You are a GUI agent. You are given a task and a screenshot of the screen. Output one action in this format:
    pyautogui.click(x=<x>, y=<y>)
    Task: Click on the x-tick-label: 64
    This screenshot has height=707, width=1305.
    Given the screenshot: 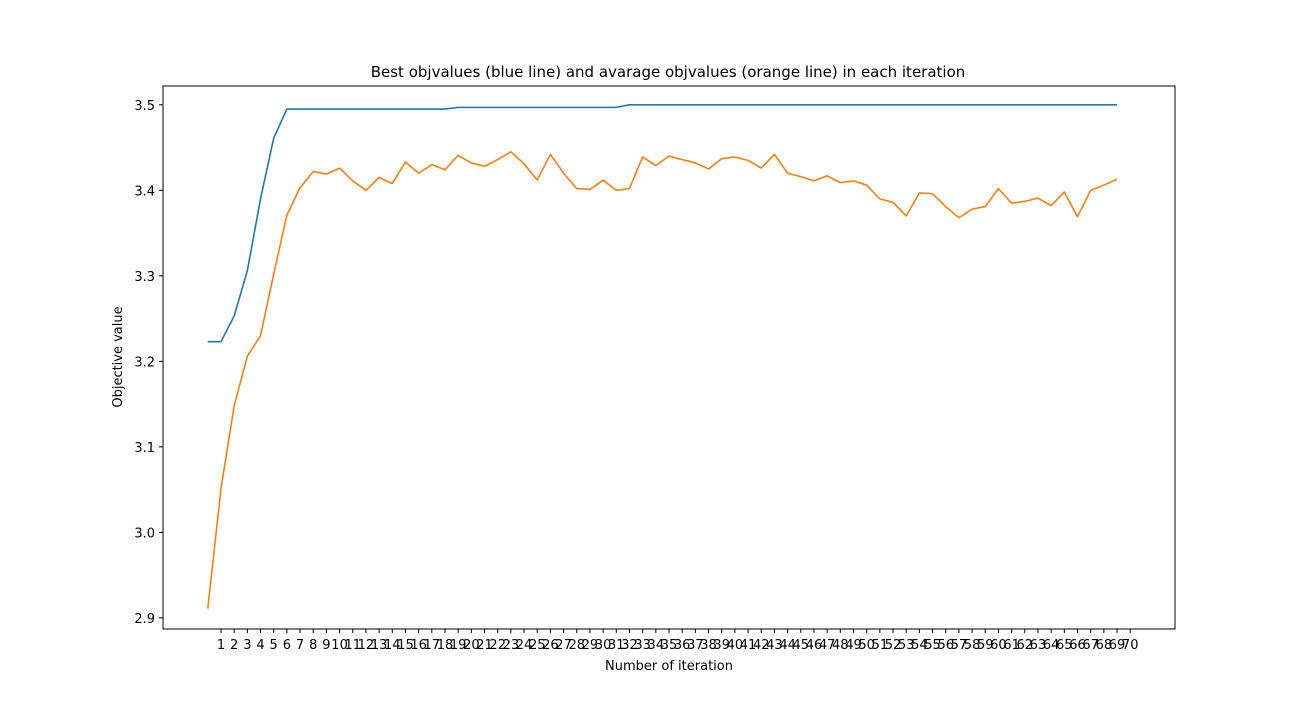 What is the action you would take?
    pyautogui.click(x=1051, y=645)
    